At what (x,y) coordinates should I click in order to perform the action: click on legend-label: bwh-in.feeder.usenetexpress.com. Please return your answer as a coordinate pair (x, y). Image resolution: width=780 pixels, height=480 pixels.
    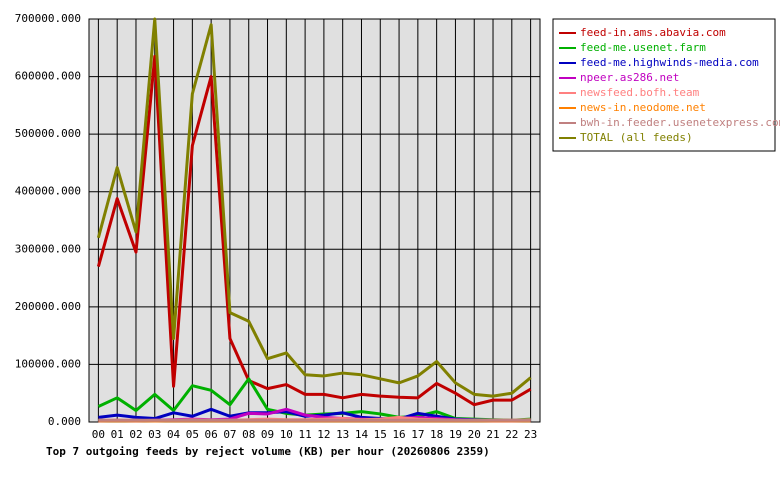
    Looking at the image, I should click on (680, 122).